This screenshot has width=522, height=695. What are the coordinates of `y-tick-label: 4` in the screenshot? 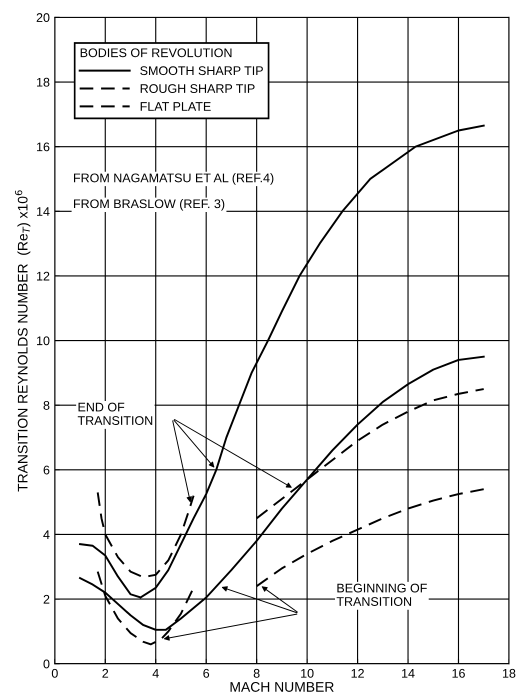 It's located at (46, 534).